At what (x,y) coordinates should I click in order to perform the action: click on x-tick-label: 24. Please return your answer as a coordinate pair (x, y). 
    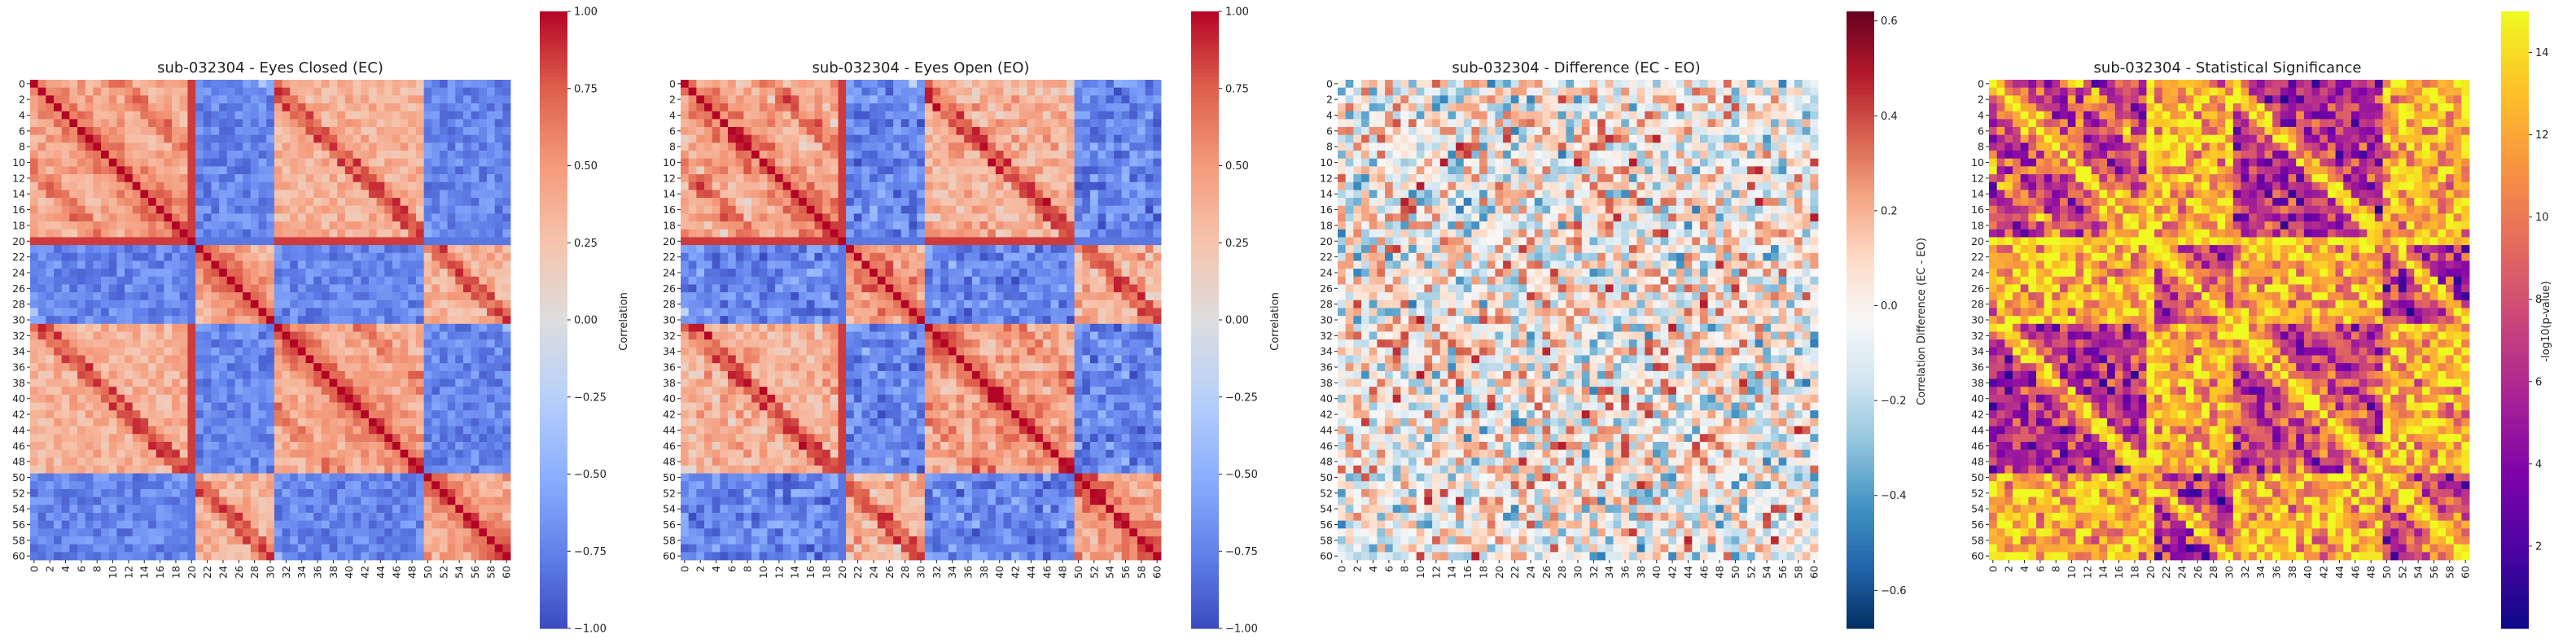
    Looking at the image, I should click on (223, 572).